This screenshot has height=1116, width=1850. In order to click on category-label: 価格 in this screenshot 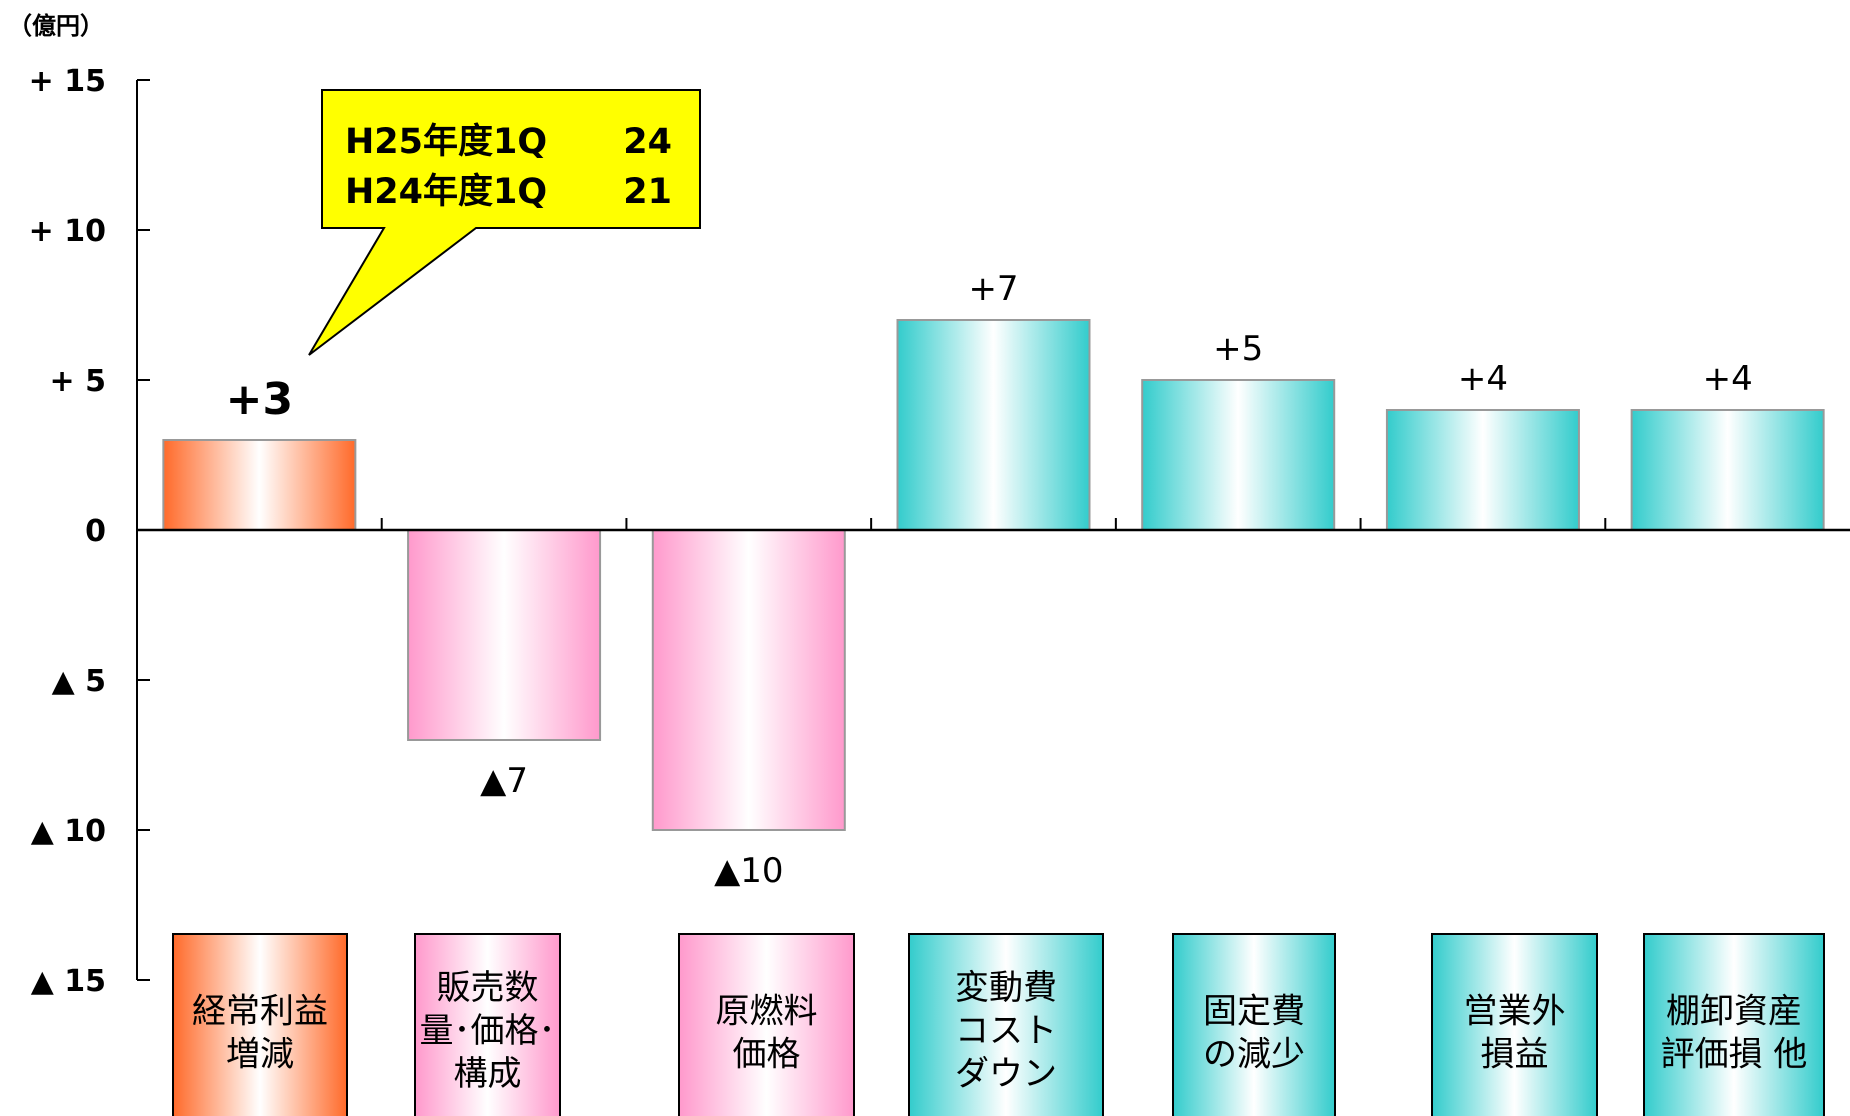, I will do `click(767, 1055)`.